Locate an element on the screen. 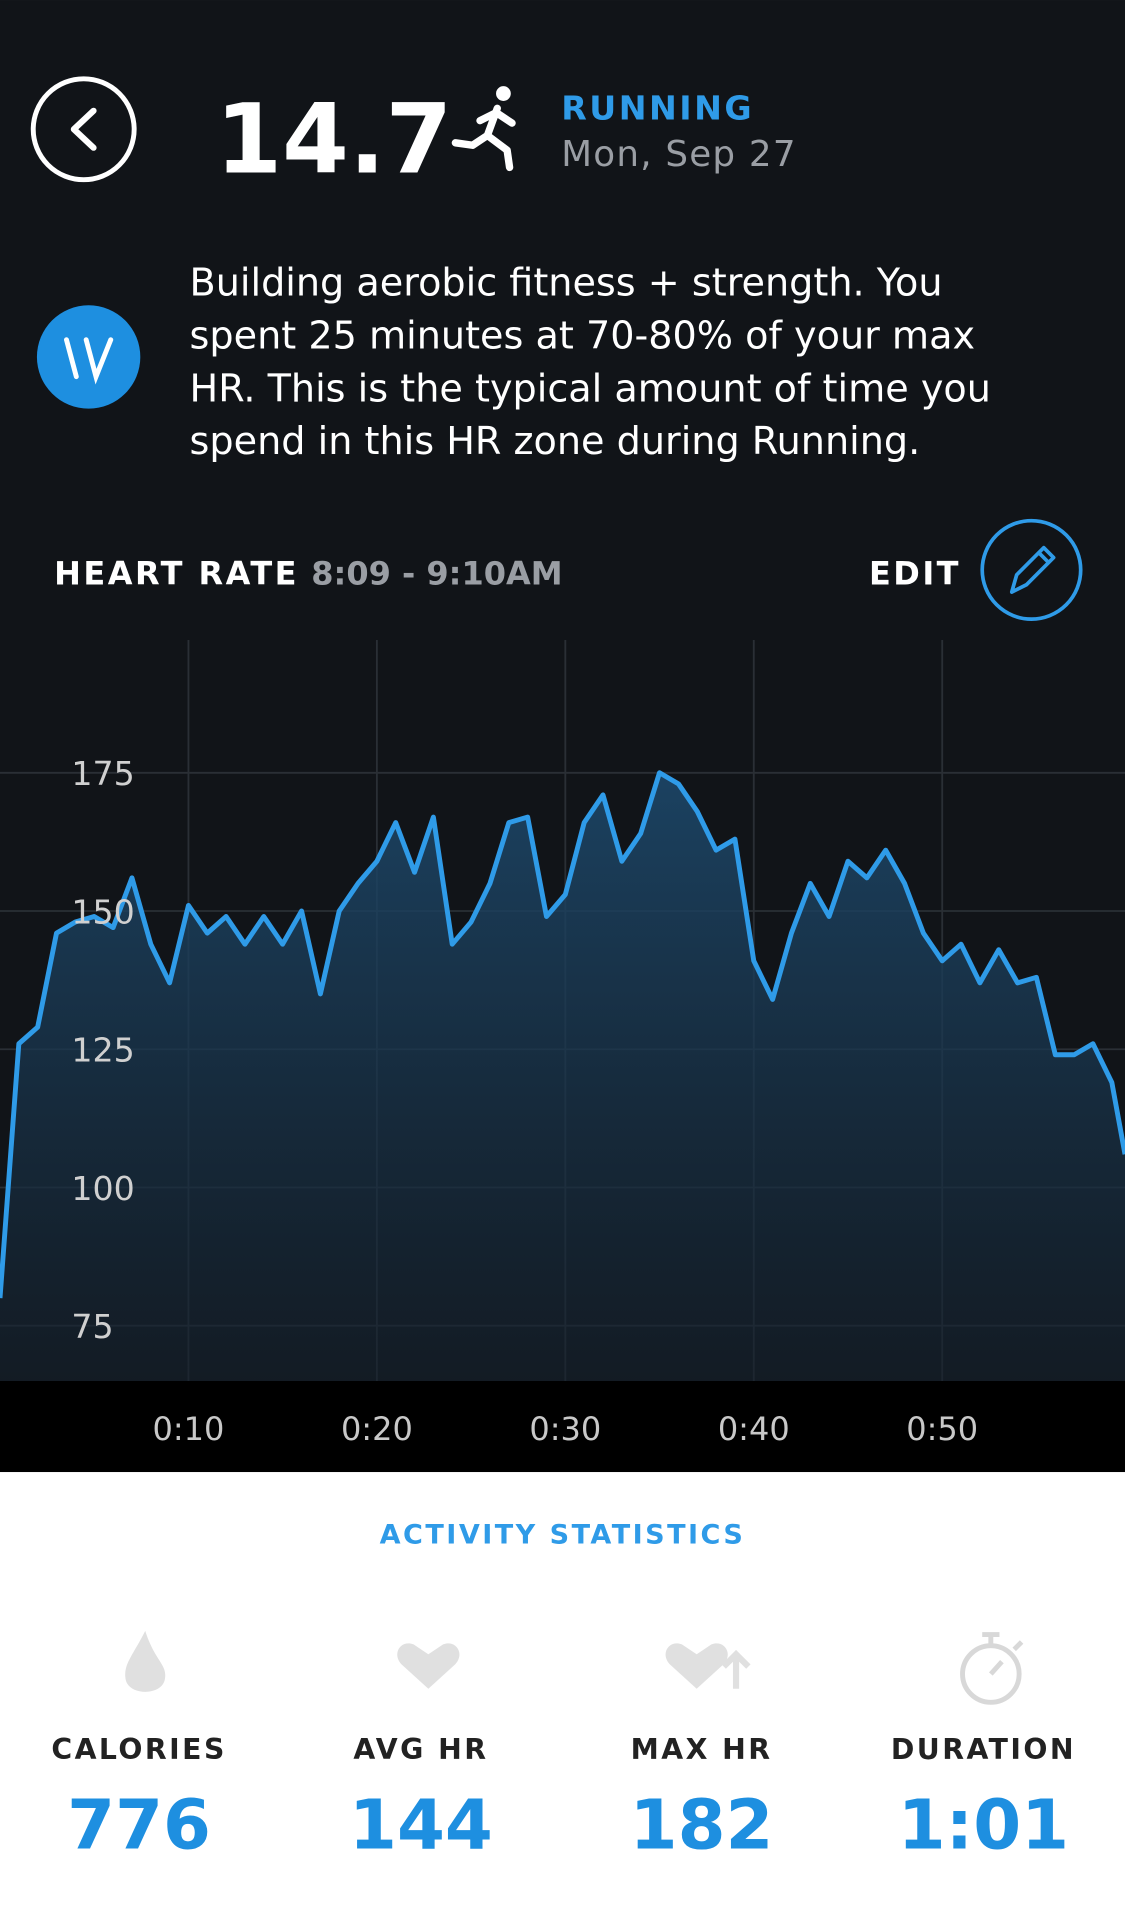 This screenshot has width=1125, height=1930. stat-value: 144 is located at coordinates (421, 1826).